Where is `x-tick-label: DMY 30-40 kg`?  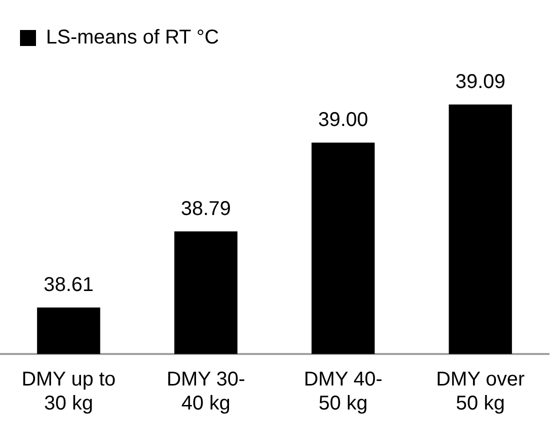
x-tick-label: DMY 30-40 kg is located at coordinates (206, 391).